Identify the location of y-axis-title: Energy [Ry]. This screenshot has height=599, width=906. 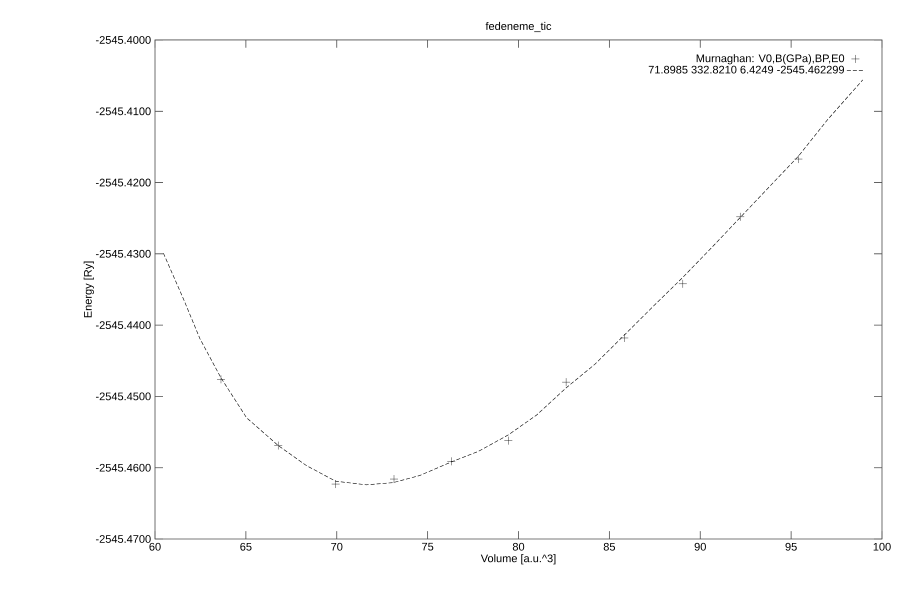
(89, 290).